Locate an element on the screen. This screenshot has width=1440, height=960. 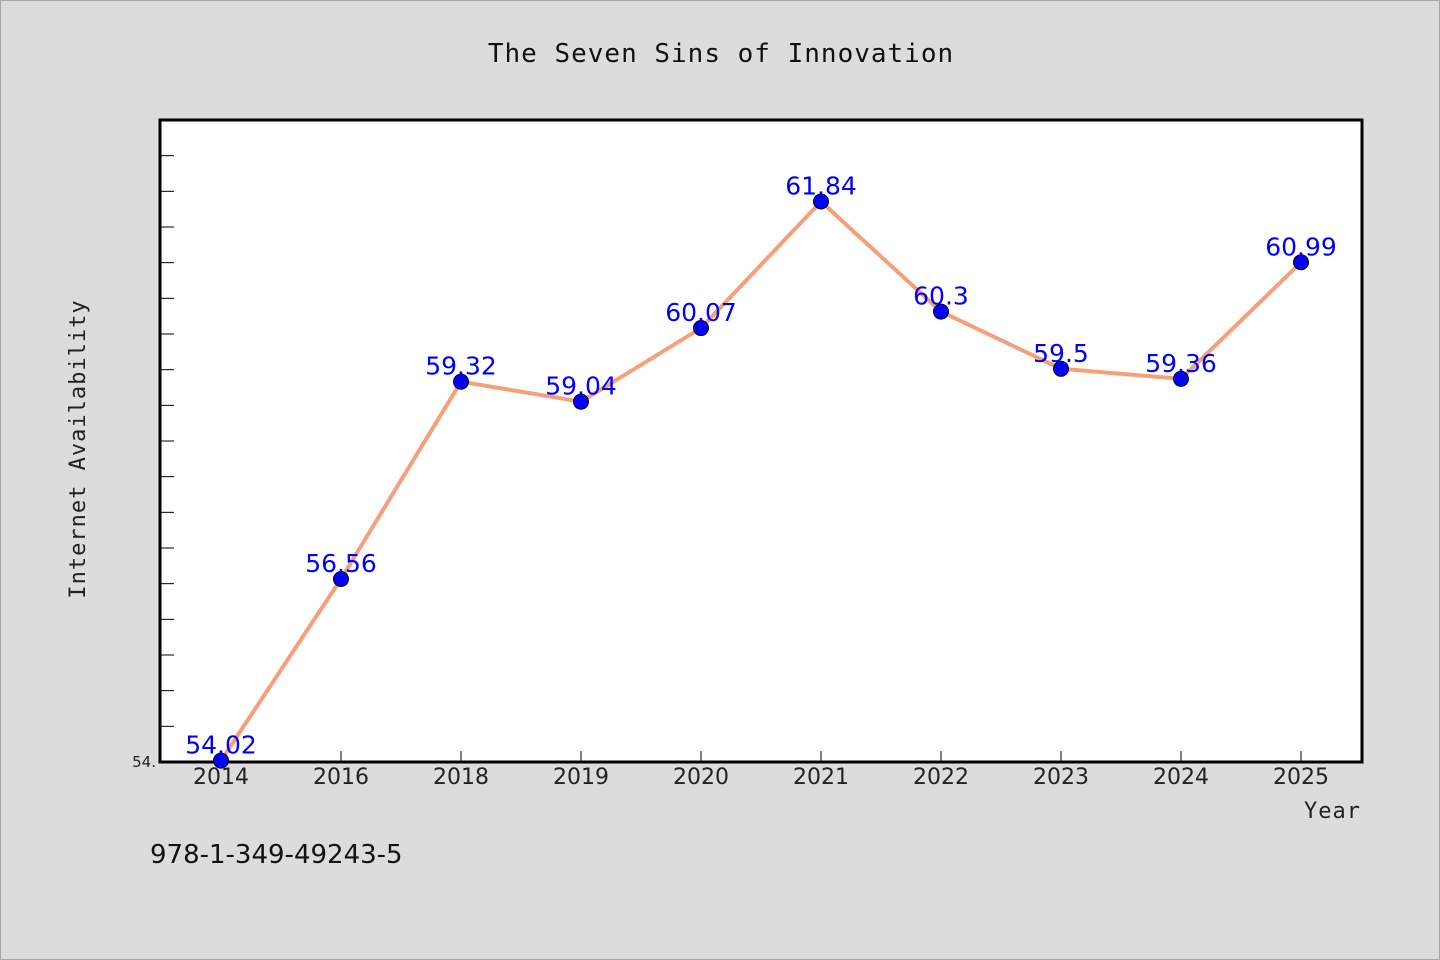
data-label: 61.84 is located at coordinates (821, 186).